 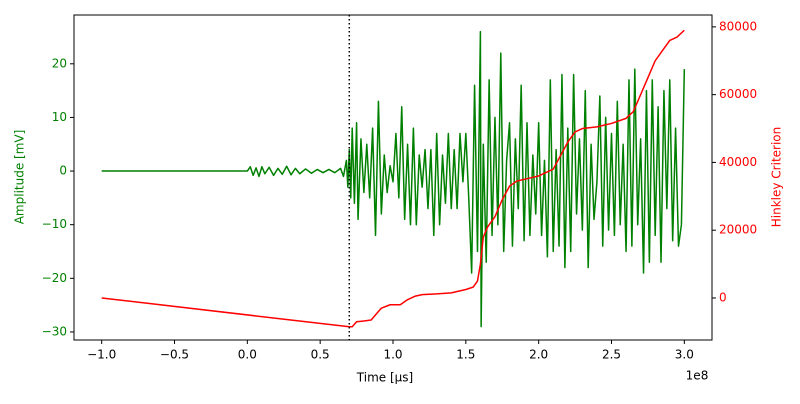 I want to click on x-tick-label: −1.0, so click(x=101, y=355).